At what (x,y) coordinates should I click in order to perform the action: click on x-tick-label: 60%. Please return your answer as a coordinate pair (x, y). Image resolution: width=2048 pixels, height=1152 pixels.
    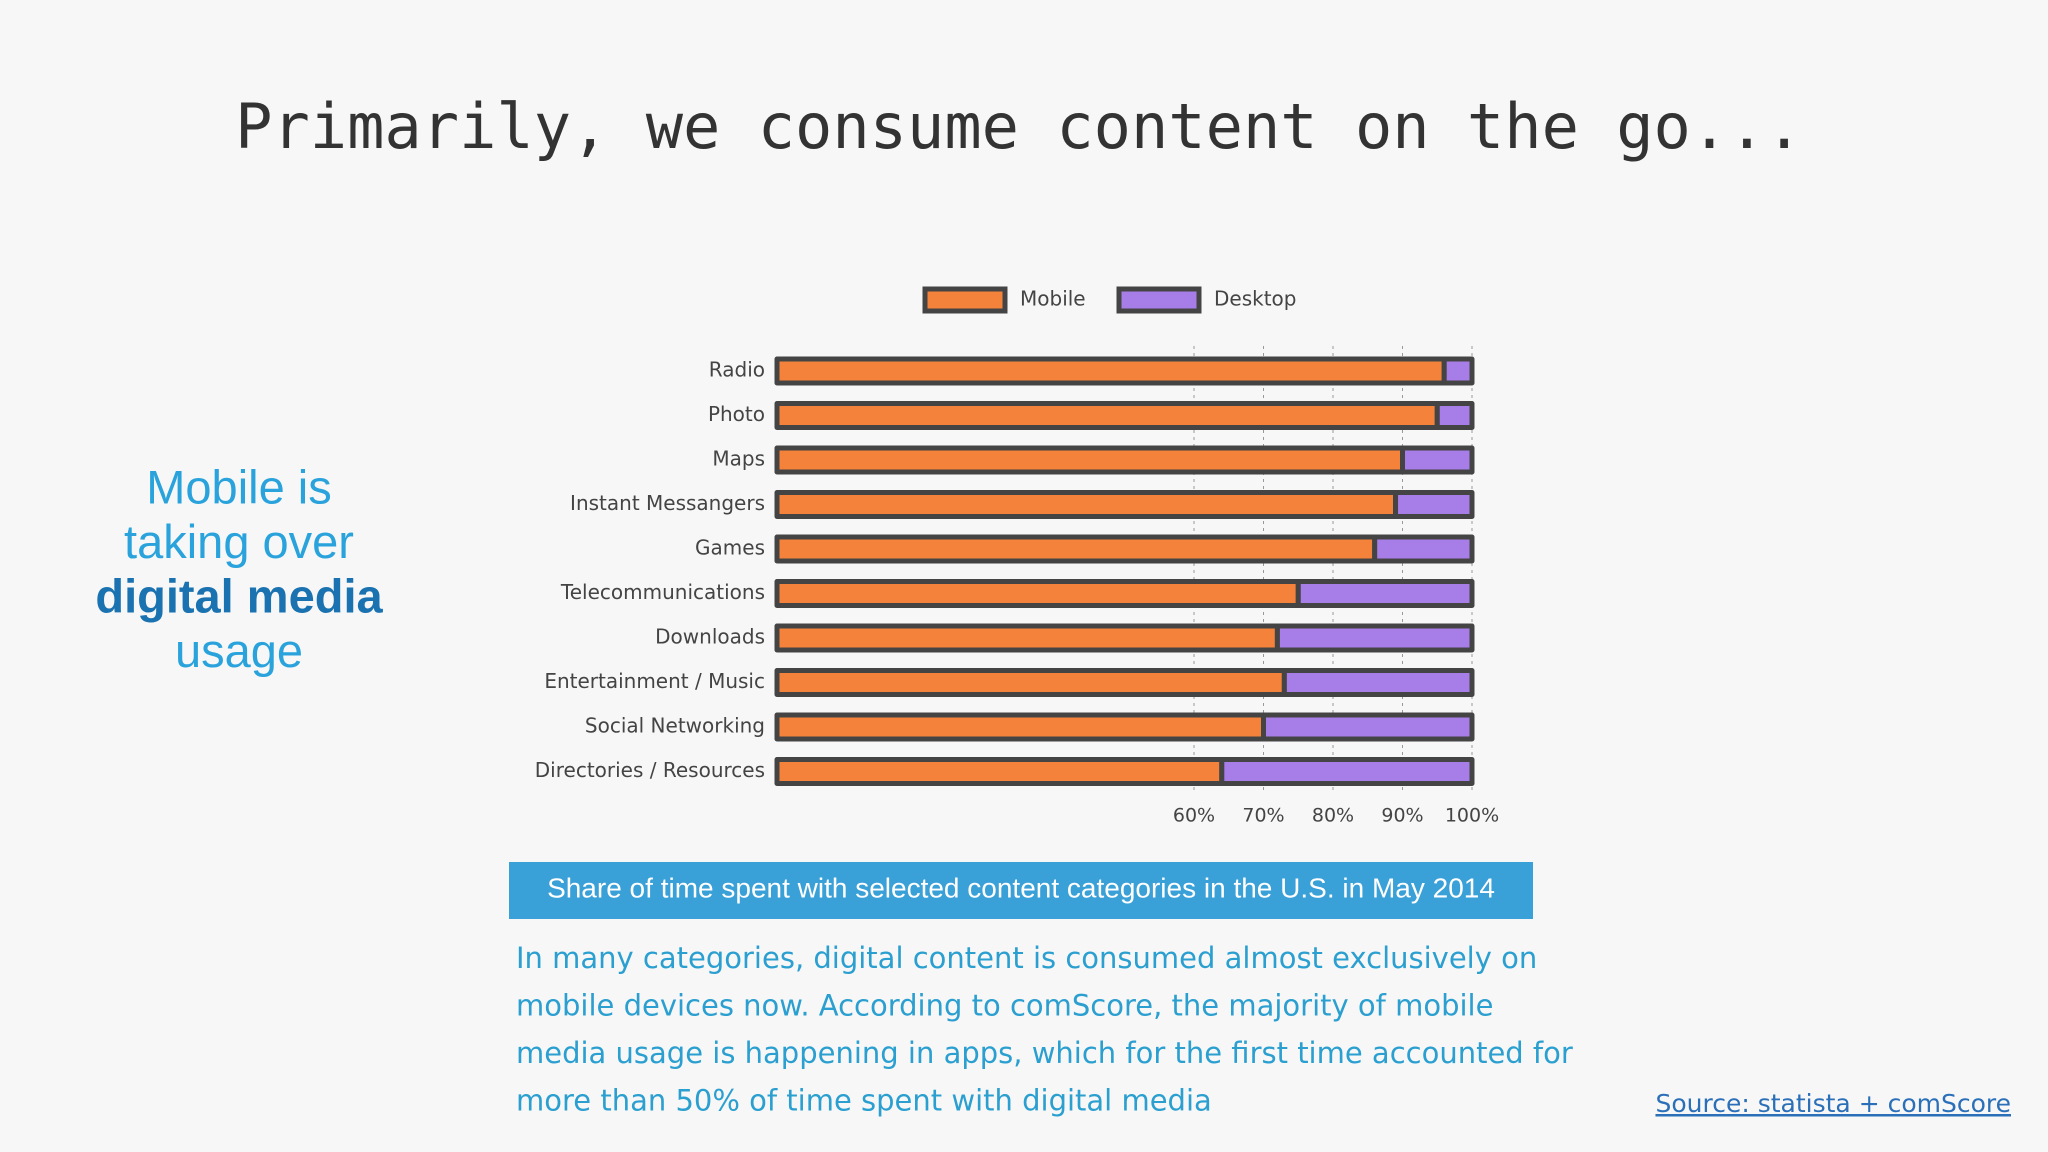
    Looking at the image, I should click on (1194, 816).